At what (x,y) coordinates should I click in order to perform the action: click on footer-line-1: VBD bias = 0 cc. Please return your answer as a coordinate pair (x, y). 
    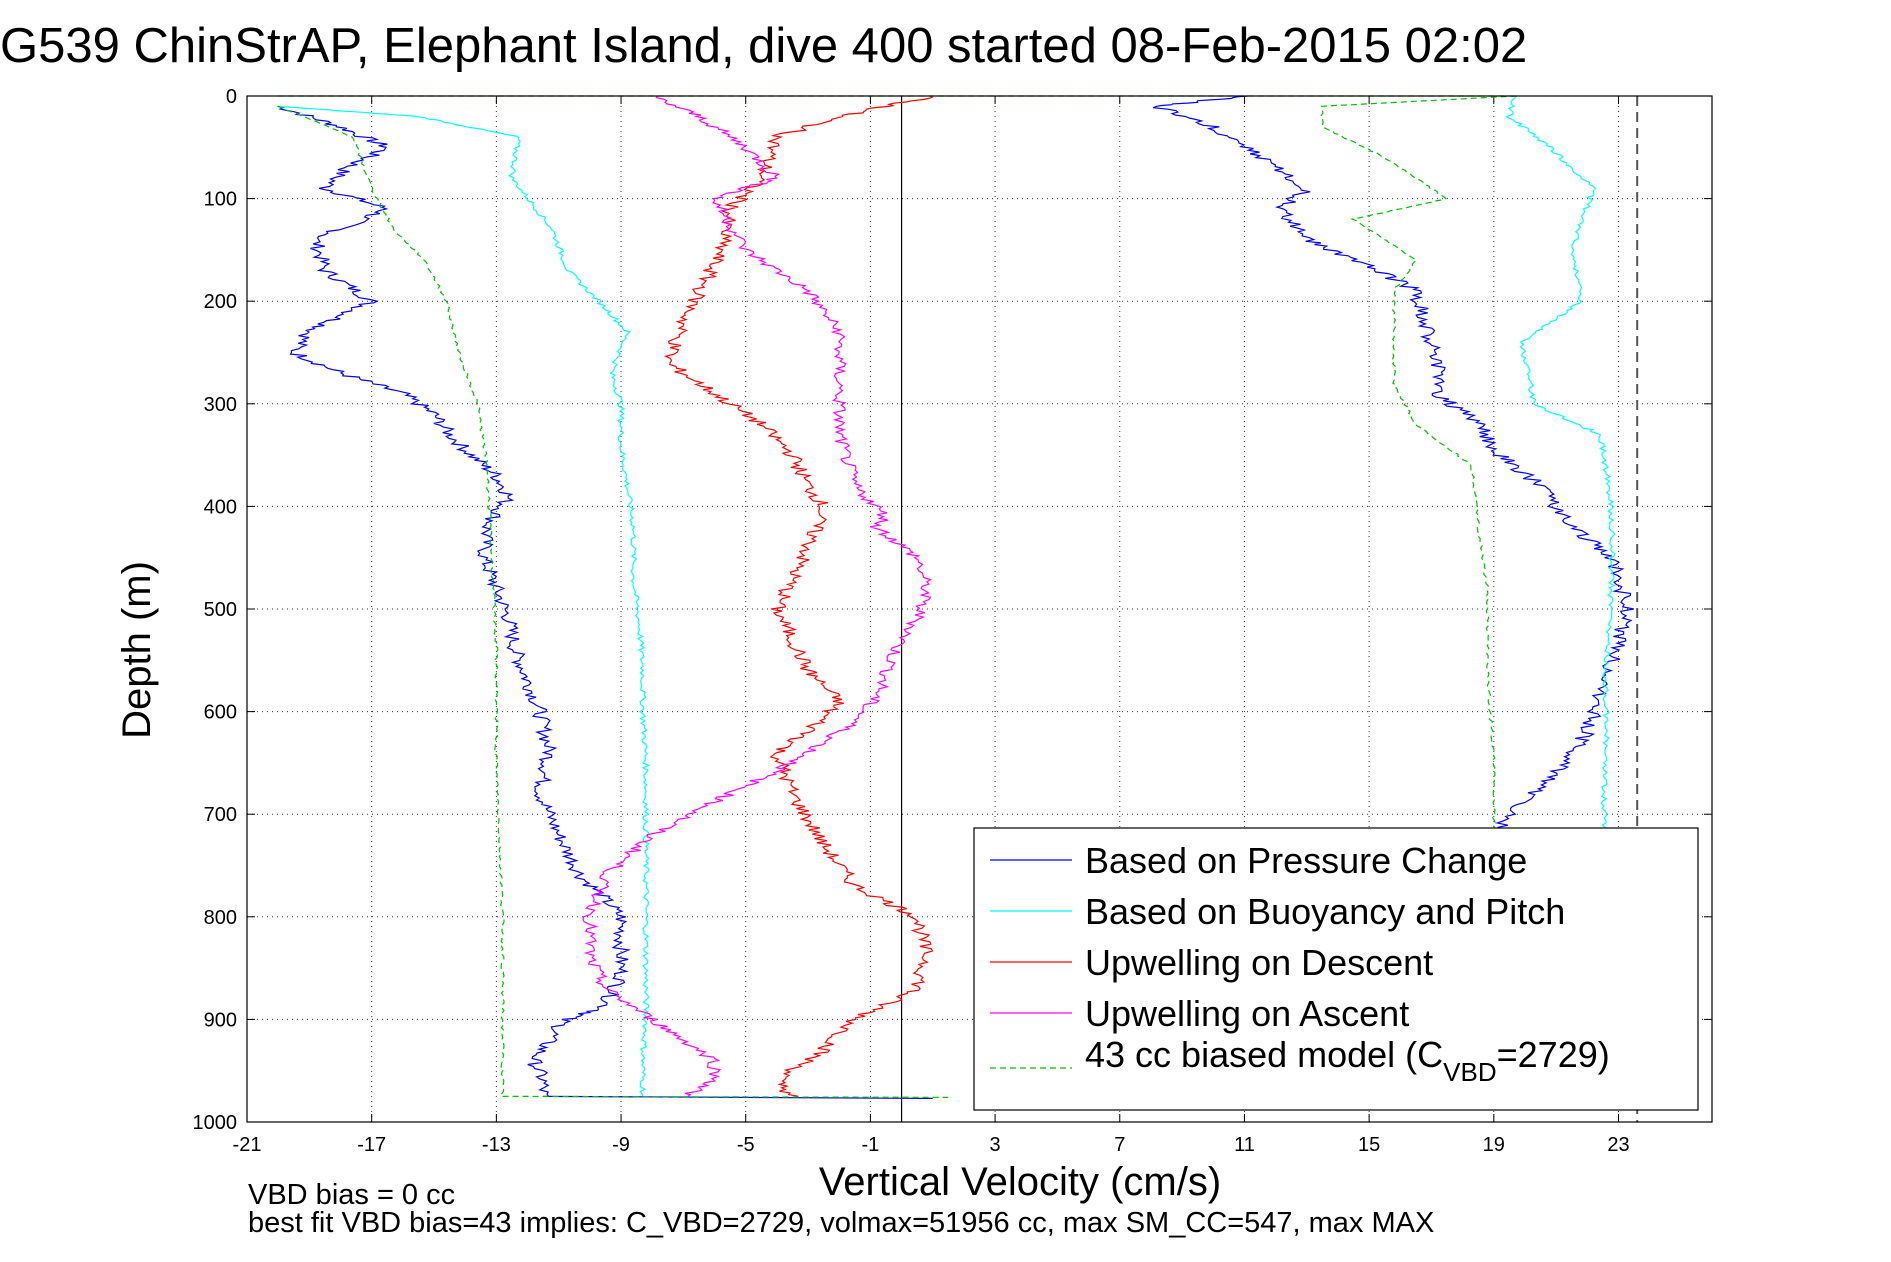
    Looking at the image, I should click on (351, 1195).